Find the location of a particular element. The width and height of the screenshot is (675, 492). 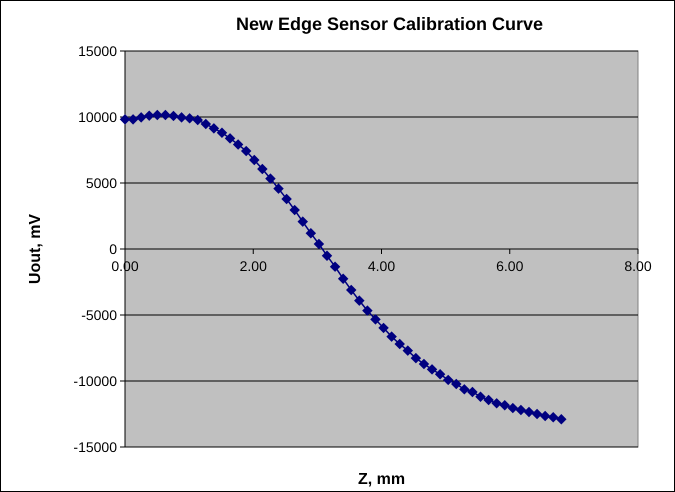

x-tick-label: 4.00 is located at coordinates (382, 266).